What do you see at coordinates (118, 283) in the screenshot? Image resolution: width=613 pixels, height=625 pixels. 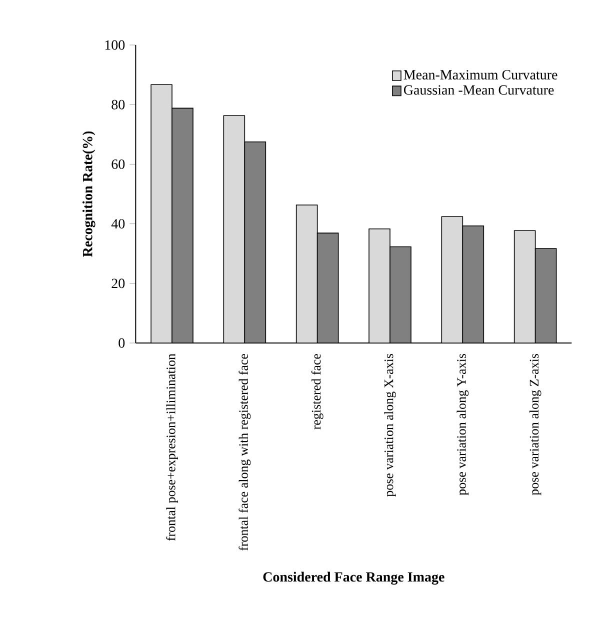 I see `y-tick-label: 20` at bounding box center [118, 283].